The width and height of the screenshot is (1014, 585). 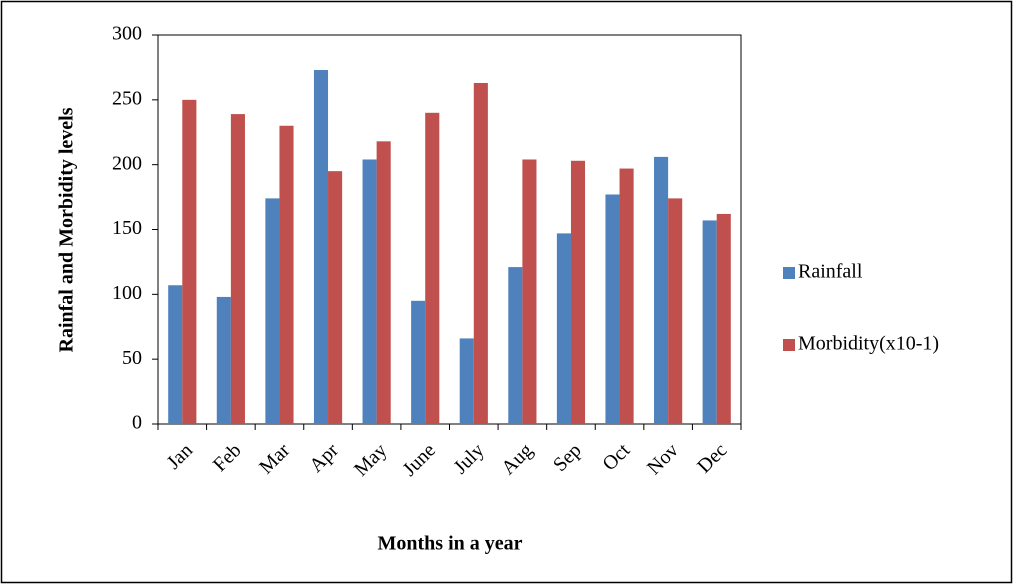 I want to click on y-tick-label: 300, so click(x=127, y=34).